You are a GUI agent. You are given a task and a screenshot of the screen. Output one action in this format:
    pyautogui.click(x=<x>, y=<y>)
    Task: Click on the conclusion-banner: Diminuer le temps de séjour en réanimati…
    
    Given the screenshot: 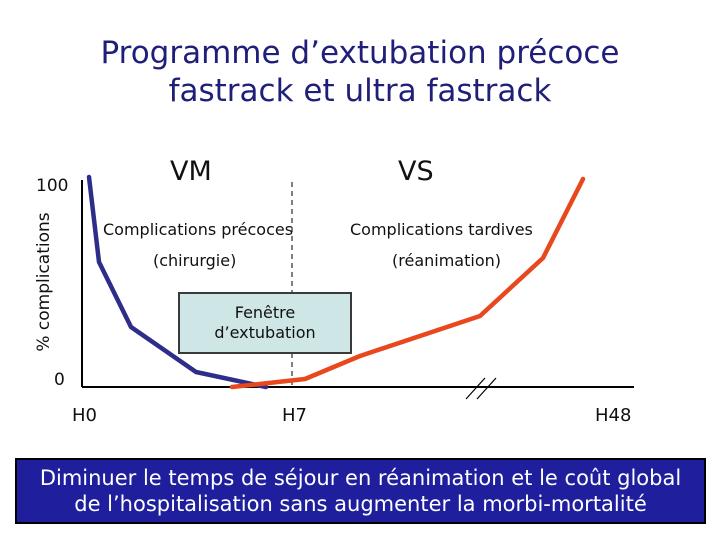 What is the action you would take?
    pyautogui.click(x=360, y=491)
    